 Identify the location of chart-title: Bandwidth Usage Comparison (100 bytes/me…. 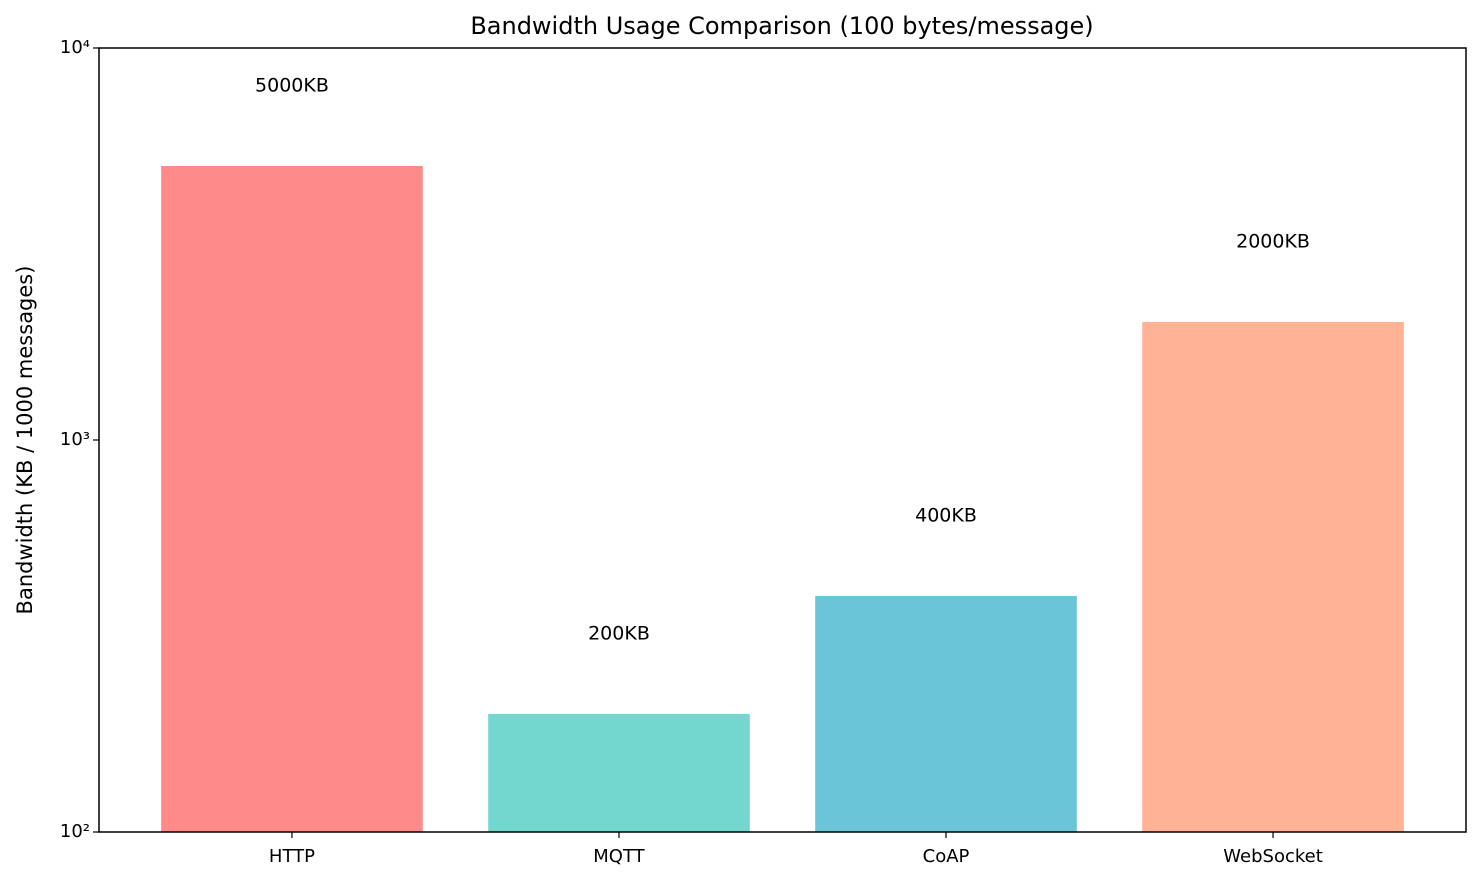
(781, 26).